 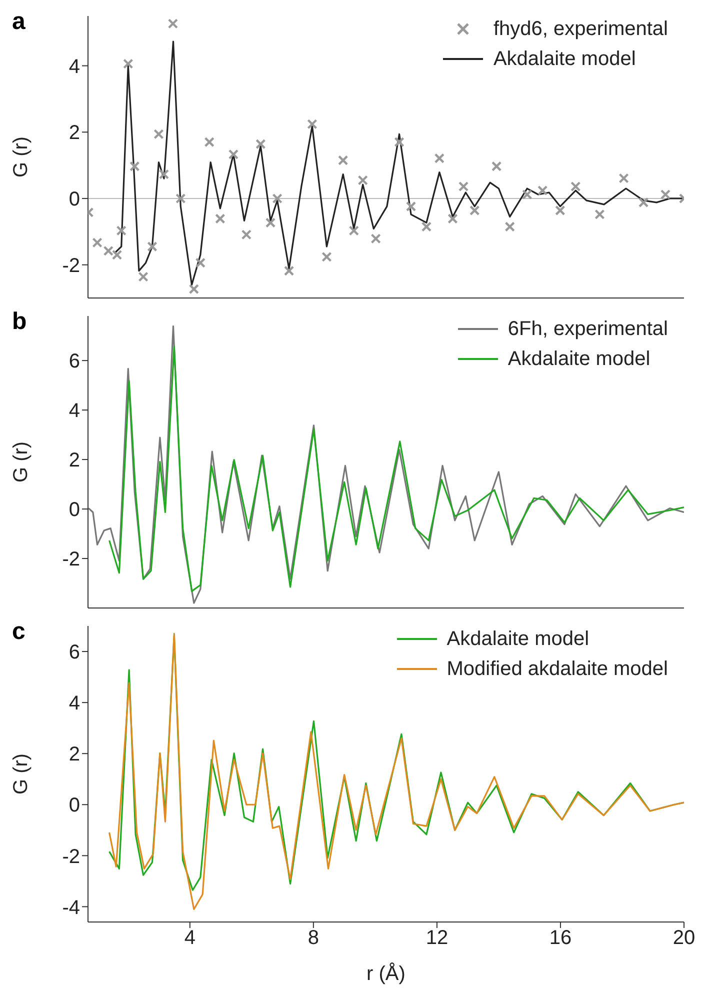 What do you see at coordinates (684, 938) in the screenshot?
I see `x-tick-label: 20` at bounding box center [684, 938].